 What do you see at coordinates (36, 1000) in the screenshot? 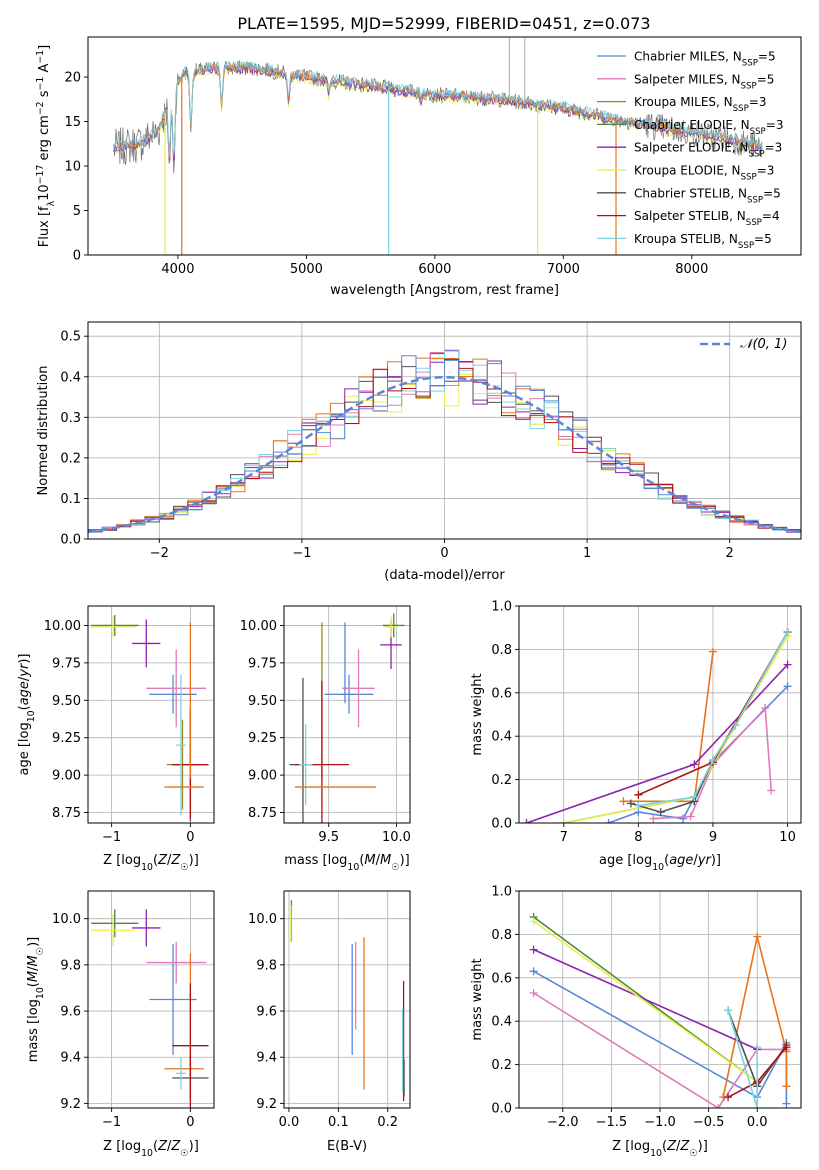
I see `y-axis-label: mass [log10(M/M☉)]` at bounding box center [36, 1000].